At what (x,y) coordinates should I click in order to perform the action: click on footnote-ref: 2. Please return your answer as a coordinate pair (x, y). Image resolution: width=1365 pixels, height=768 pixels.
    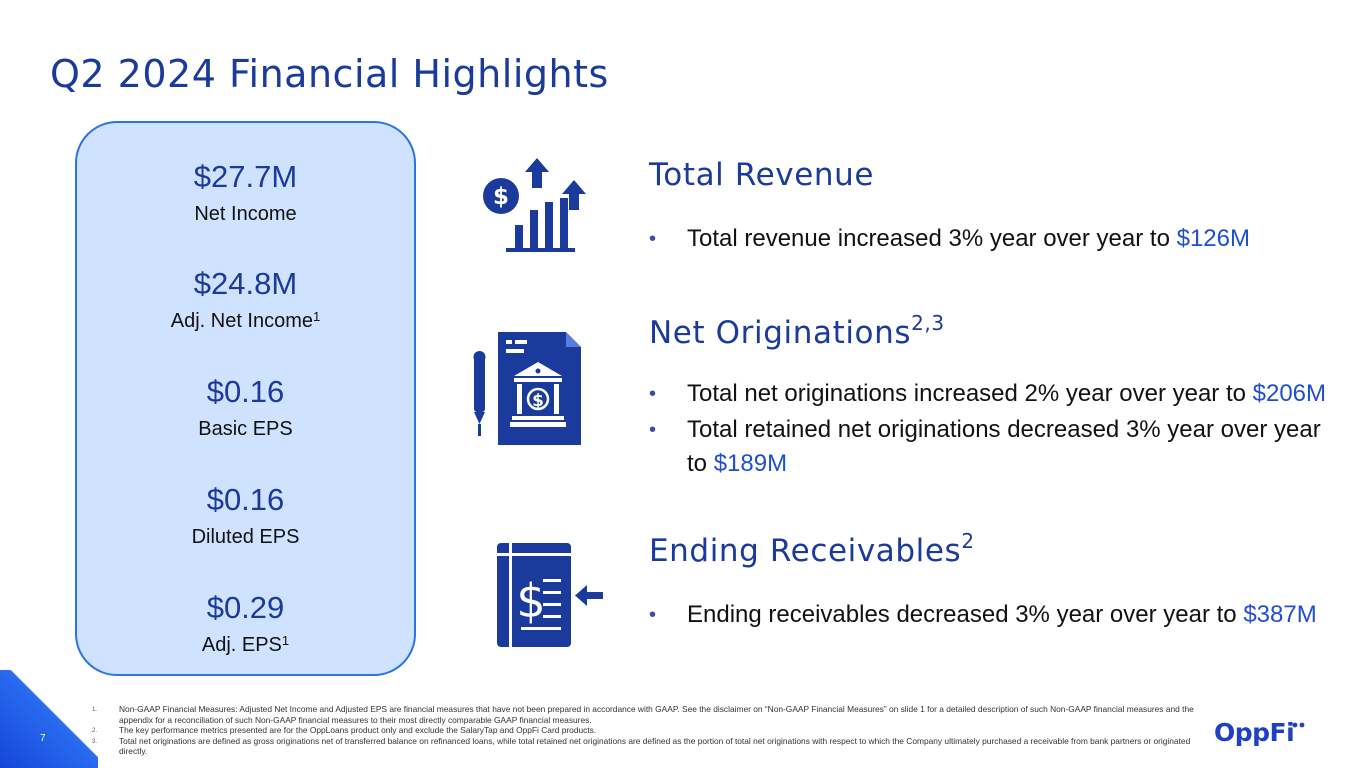
    Looking at the image, I should click on (968, 541).